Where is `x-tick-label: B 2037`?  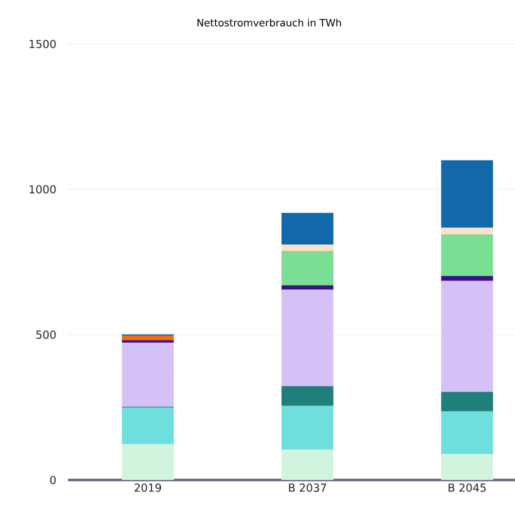 x-tick-label: B 2037 is located at coordinates (307, 488).